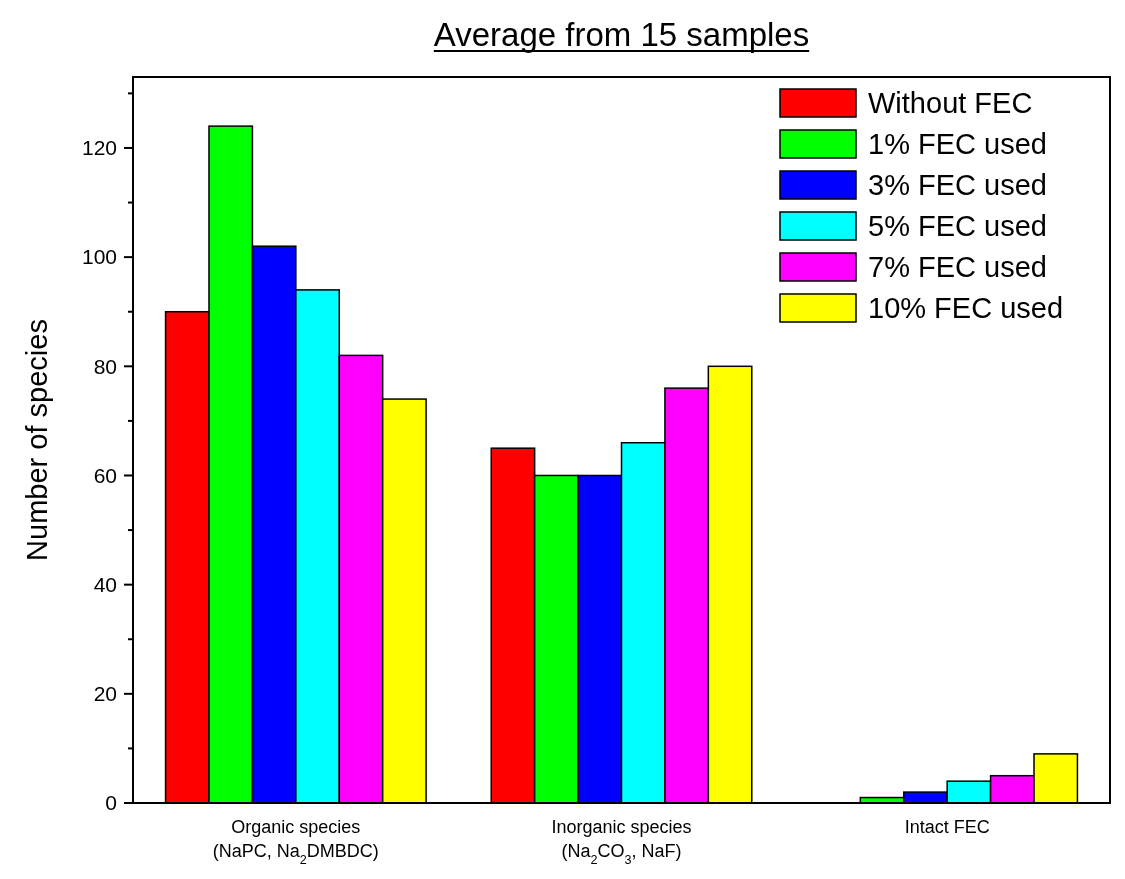  Describe the element at coordinates (105, 694) in the screenshot. I see `y-tick-label: 20` at that location.